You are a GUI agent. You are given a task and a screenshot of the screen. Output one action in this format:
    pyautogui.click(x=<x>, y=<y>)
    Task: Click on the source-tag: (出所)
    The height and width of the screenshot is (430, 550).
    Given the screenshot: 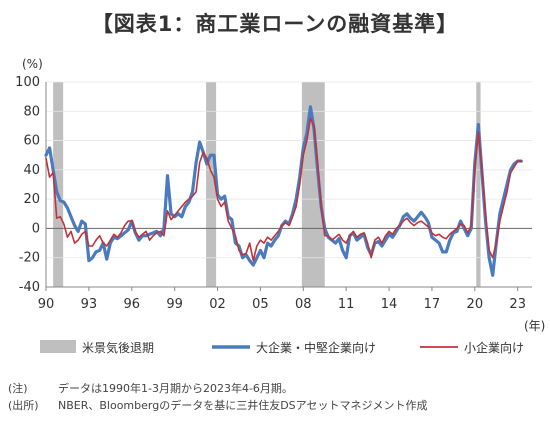 What is the action you would take?
    pyautogui.click(x=23, y=405)
    